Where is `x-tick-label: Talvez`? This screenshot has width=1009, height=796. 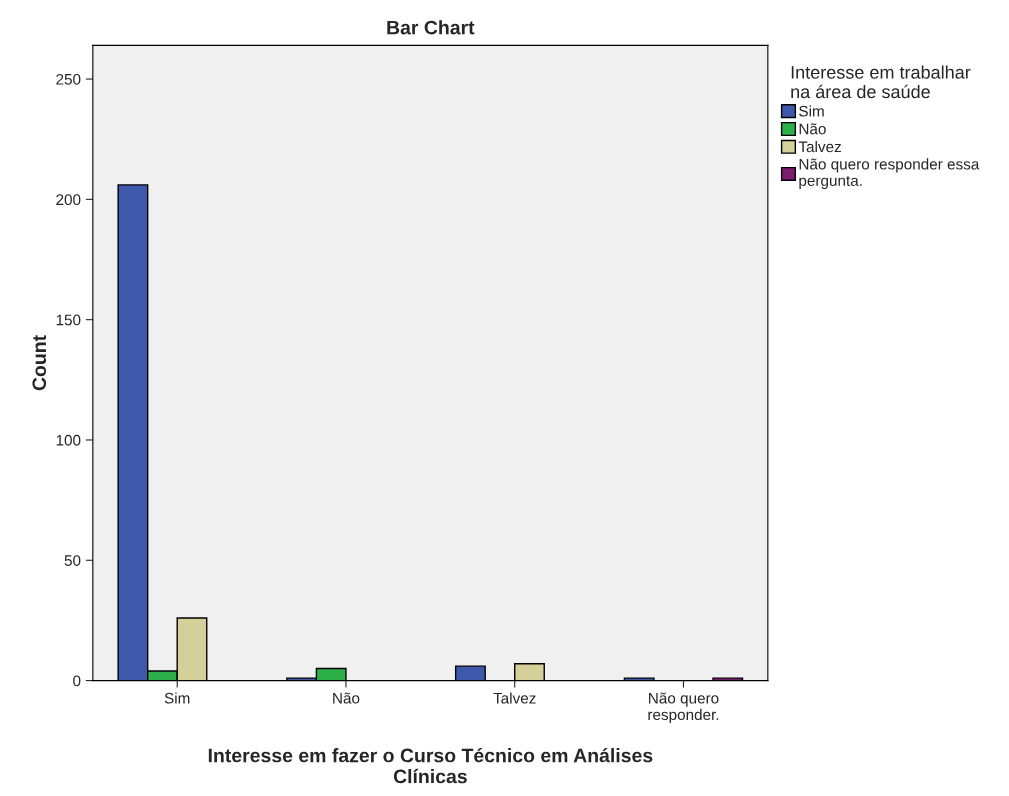 x-tick-label: Talvez is located at coordinates (514, 698).